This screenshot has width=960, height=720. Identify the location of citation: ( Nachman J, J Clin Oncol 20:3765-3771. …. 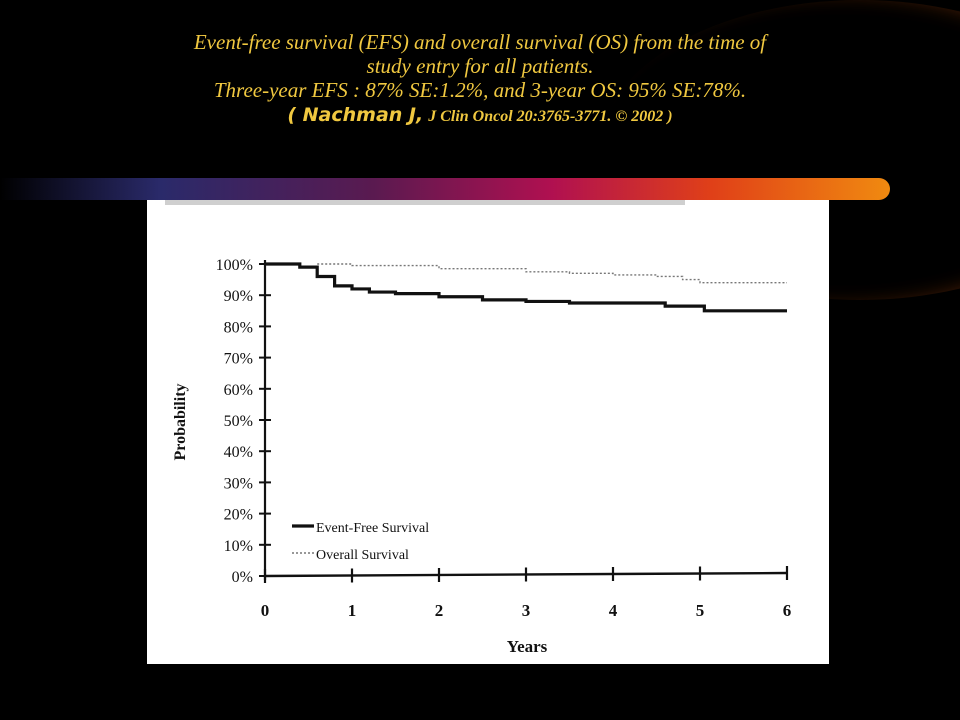
(480, 116).